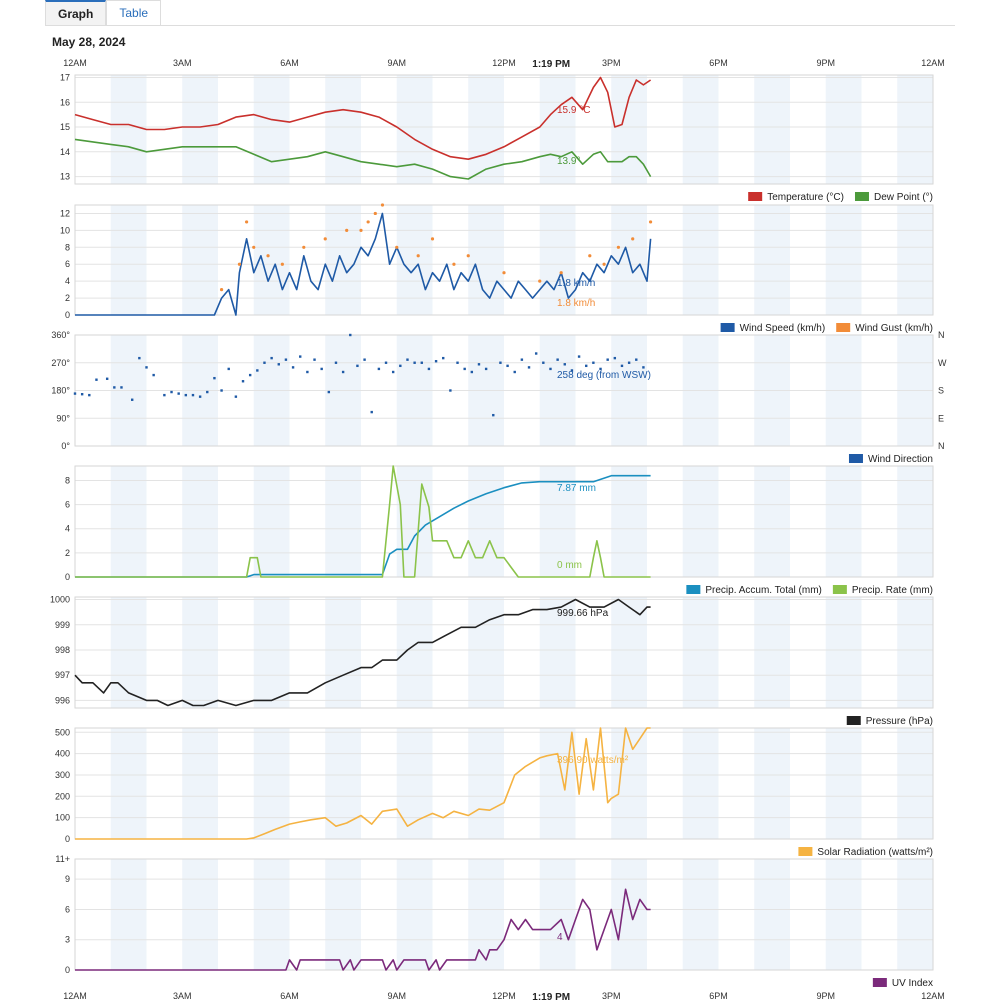 This screenshot has width=1000, height=1000. What do you see at coordinates (65, 77) in the screenshot?
I see `y-tick-label: 17` at bounding box center [65, 77].